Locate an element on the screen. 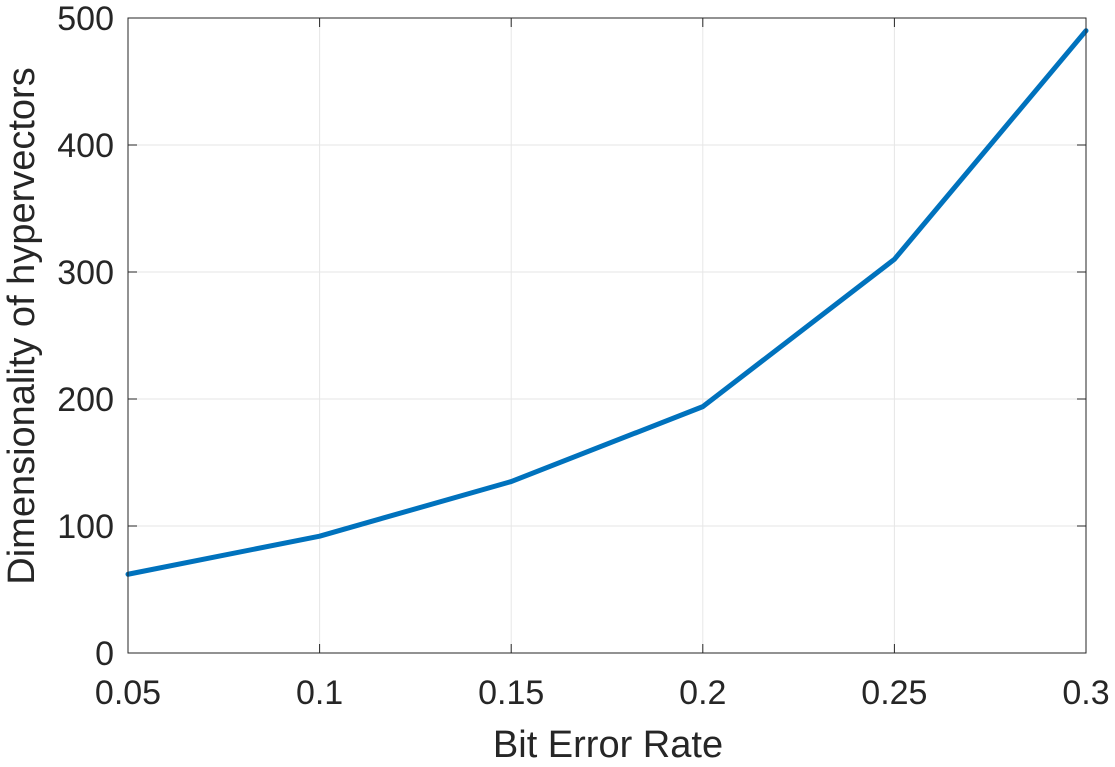 The image size is (1115, 767). y-tick-label: 300 is located at coordinates (85, 273).